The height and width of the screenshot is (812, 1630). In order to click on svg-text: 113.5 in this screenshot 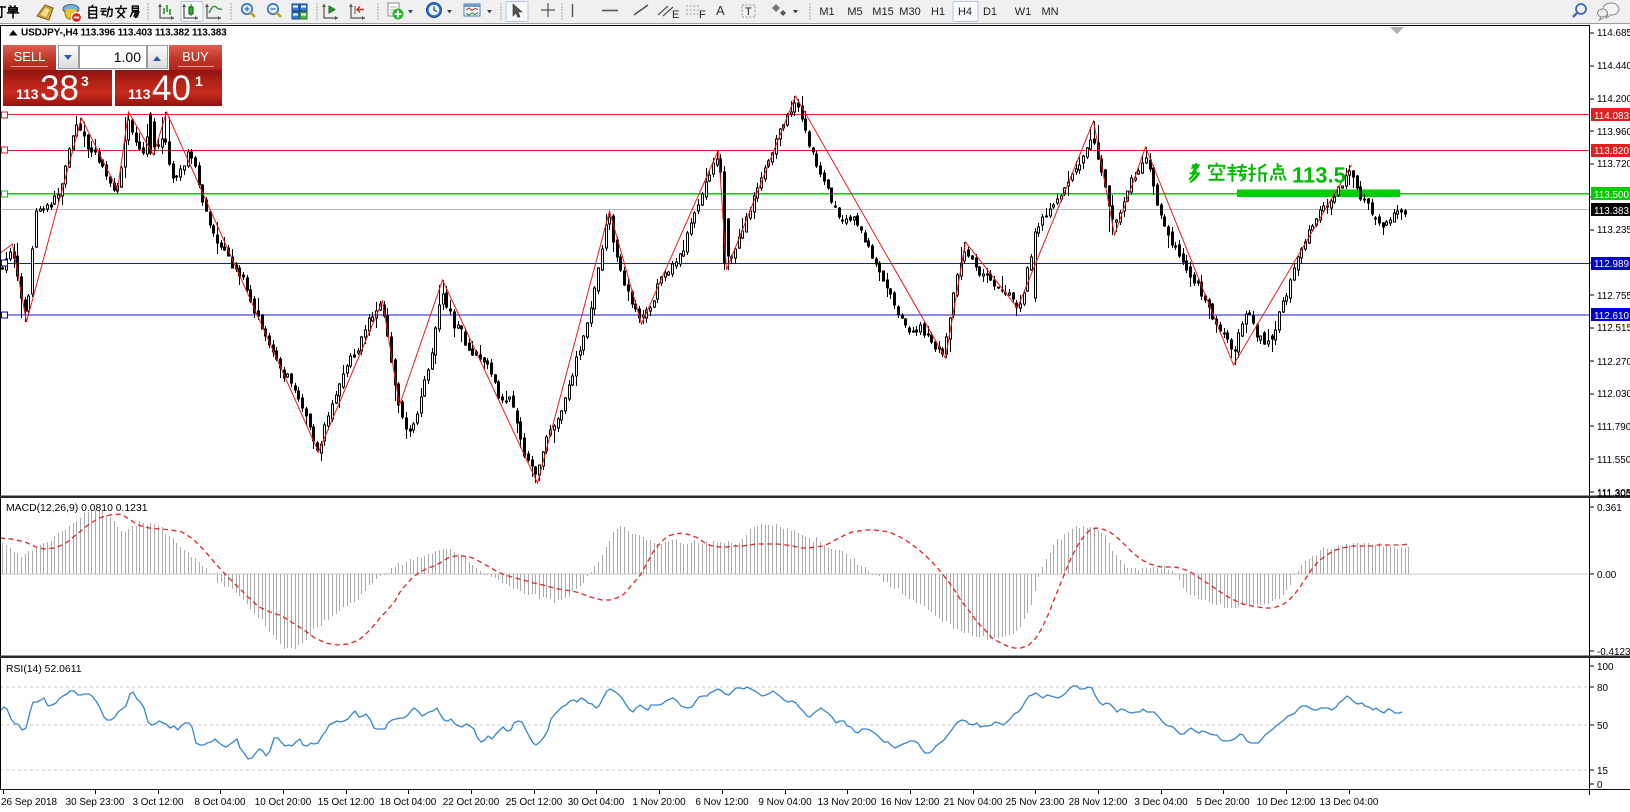, I will do `click(1319, 174)`.